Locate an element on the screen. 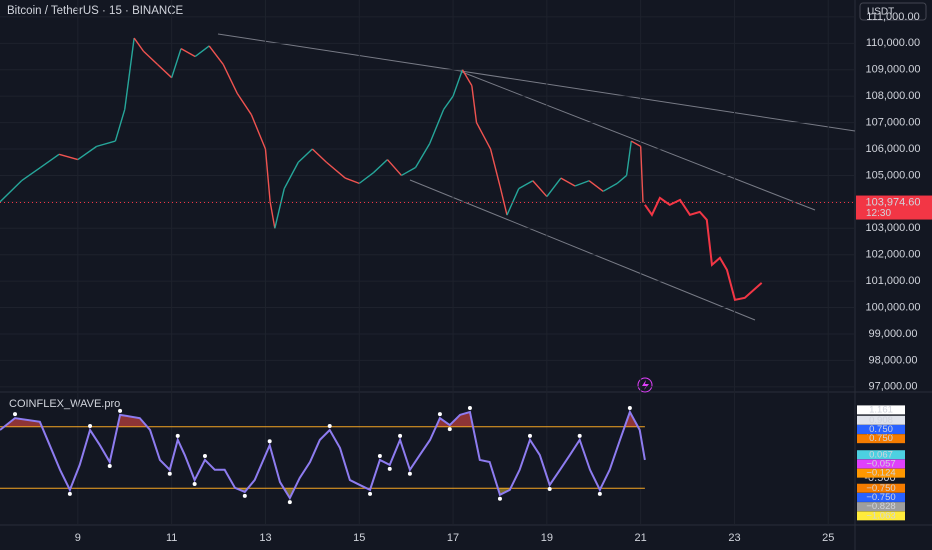 Image resolution: width=932 pixels, height=550 pixels. x-tick-label: 15 is located at coordinates (359, 538).